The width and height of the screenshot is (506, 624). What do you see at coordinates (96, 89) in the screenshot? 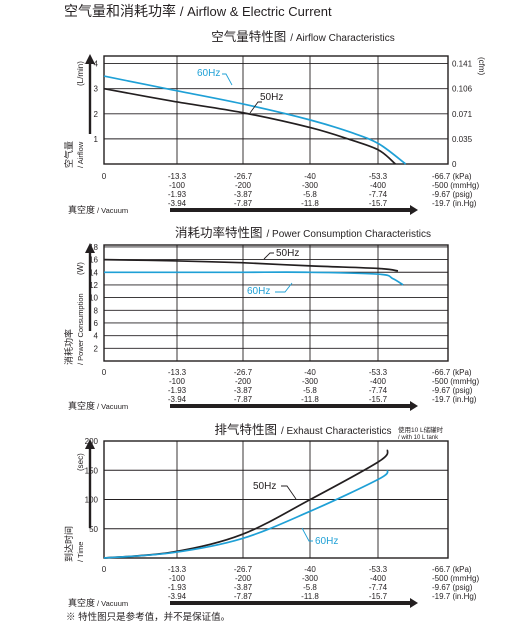
I see `y-tick-label: 3` at bounding box center [96, 89].